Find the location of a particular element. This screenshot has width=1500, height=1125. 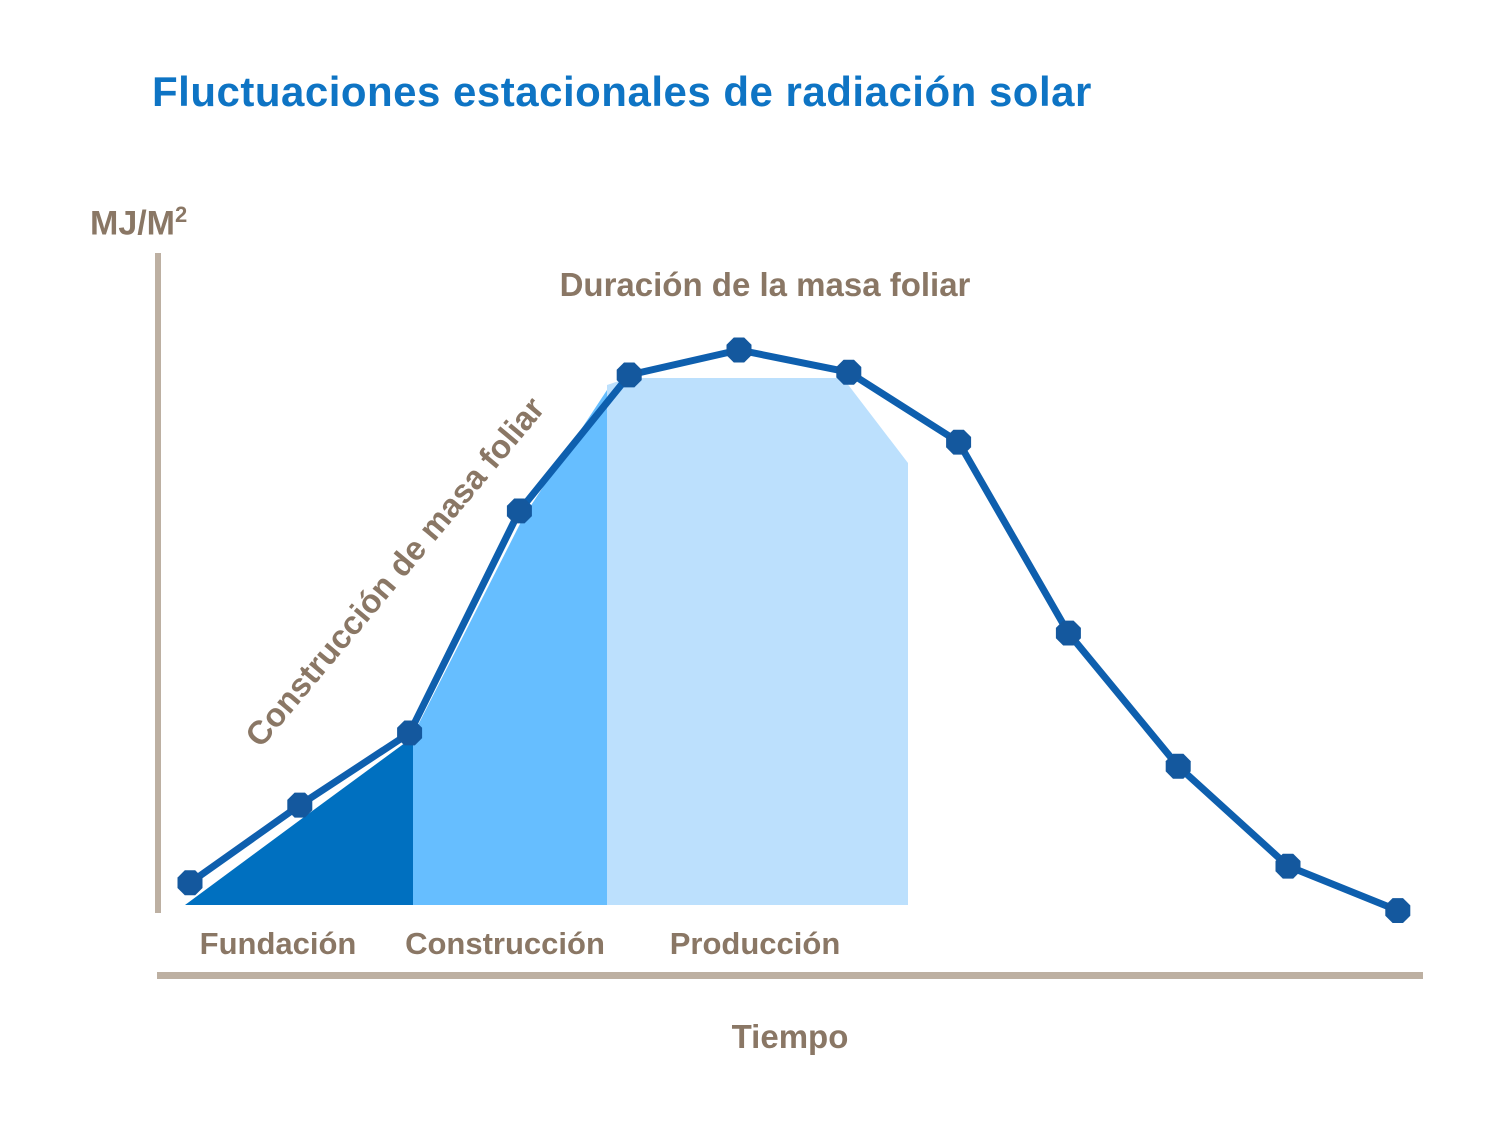

y-axis-unit-exponent: 2 is located at coordinates (181, 214).